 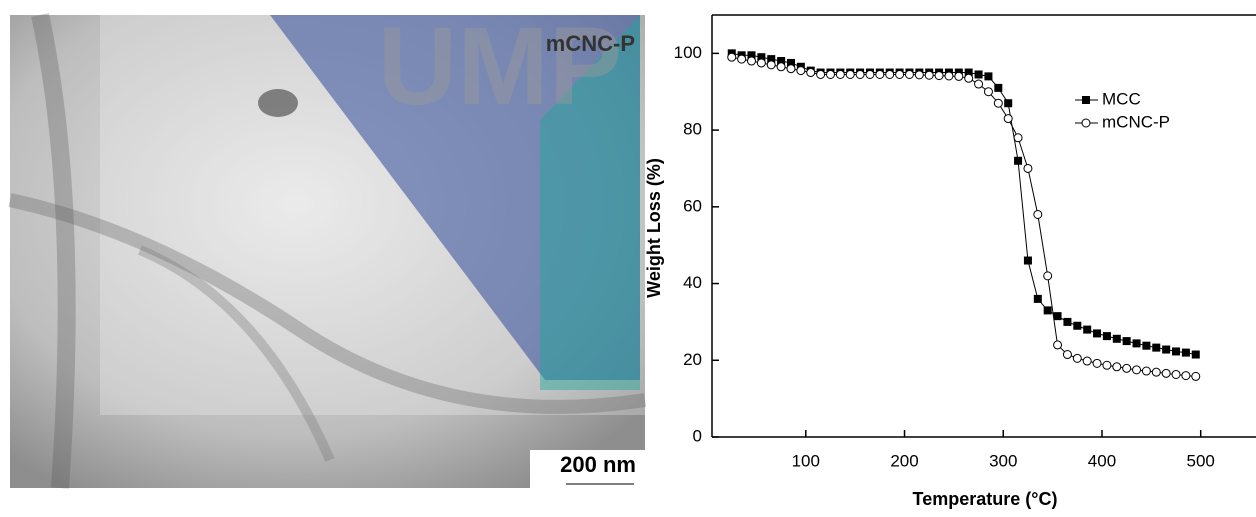 What do you see at coordinates (697, 435) in the screenshot?
I see `y-tick-label: 0` at bounding box center [697, 435].